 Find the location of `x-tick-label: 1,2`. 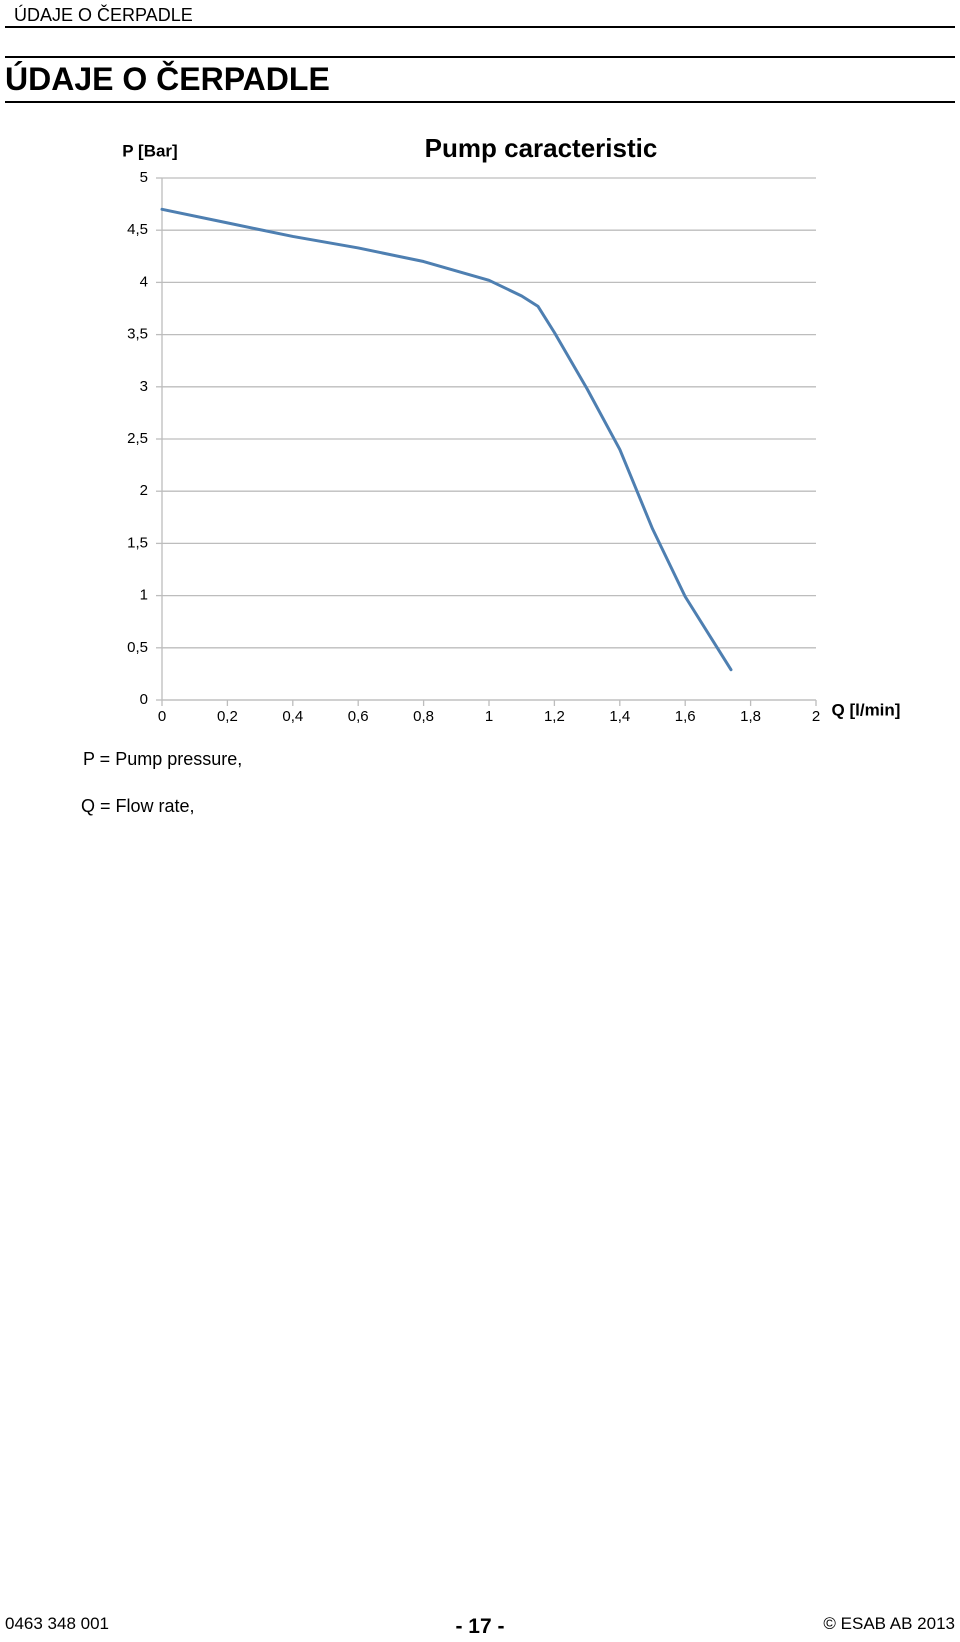

x-tick-label: 1,2 is located at coordinates (554, 716).